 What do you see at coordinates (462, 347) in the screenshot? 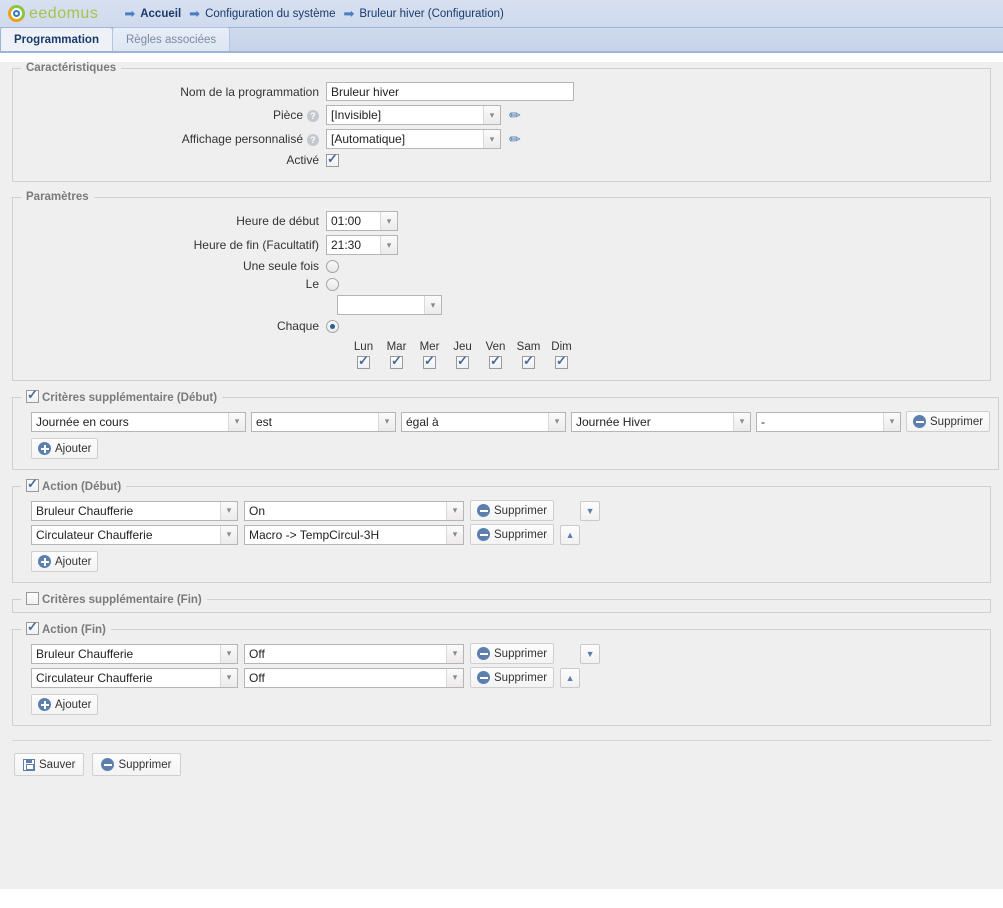
I see `weekday-label: Jeu` at bounding box center [462, 347].